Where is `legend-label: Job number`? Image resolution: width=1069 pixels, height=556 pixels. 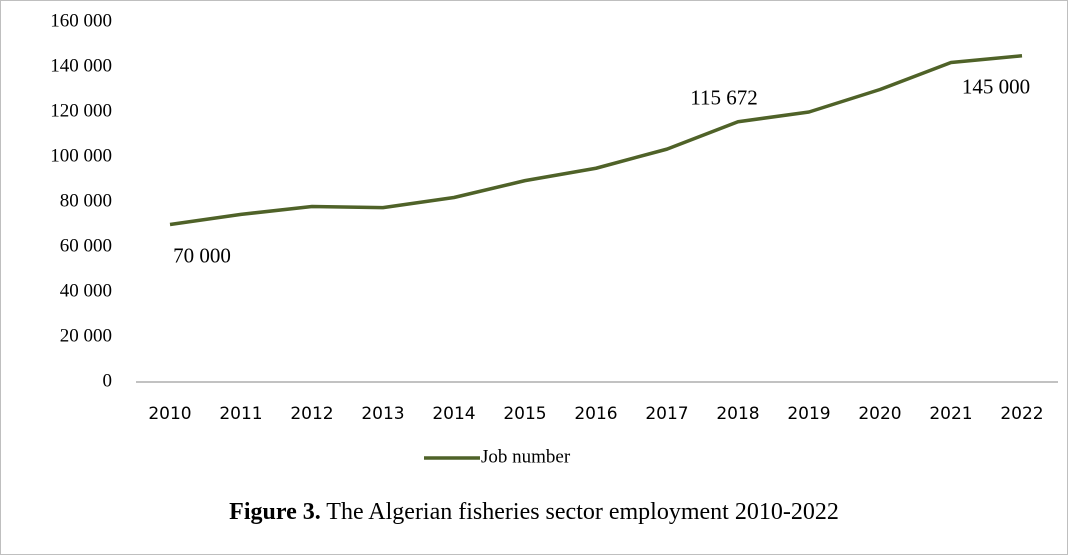 legend-label: Job number is located at coordinates (526, 456).